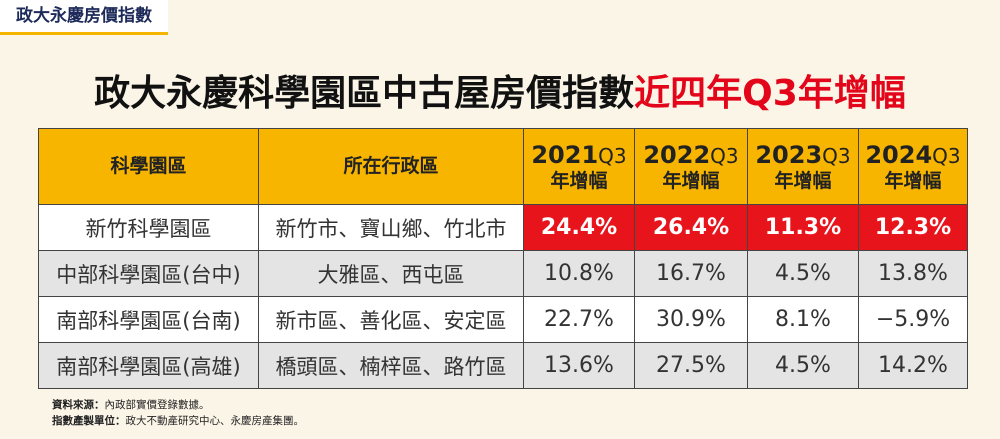 This screenshot has width=1000, height=439. Describe the element at coordinates (913, 365) in the screenshot. I see `value-cell: 14.2%` at that location.